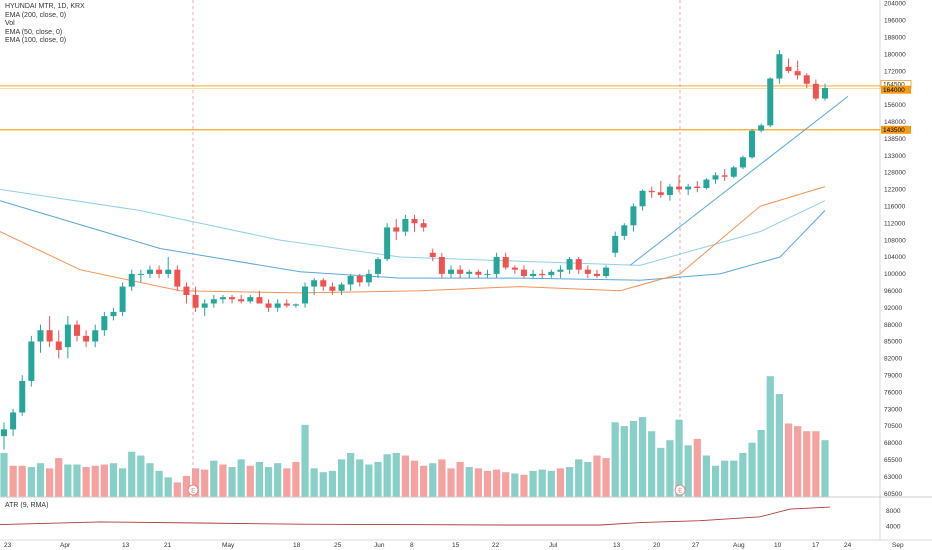 This screenshot has height=550, width=932. What do you see at coordinates (895, 105) in the screenshot?
I see `price-tick-label: 156000` at bounding box center [895, 105].